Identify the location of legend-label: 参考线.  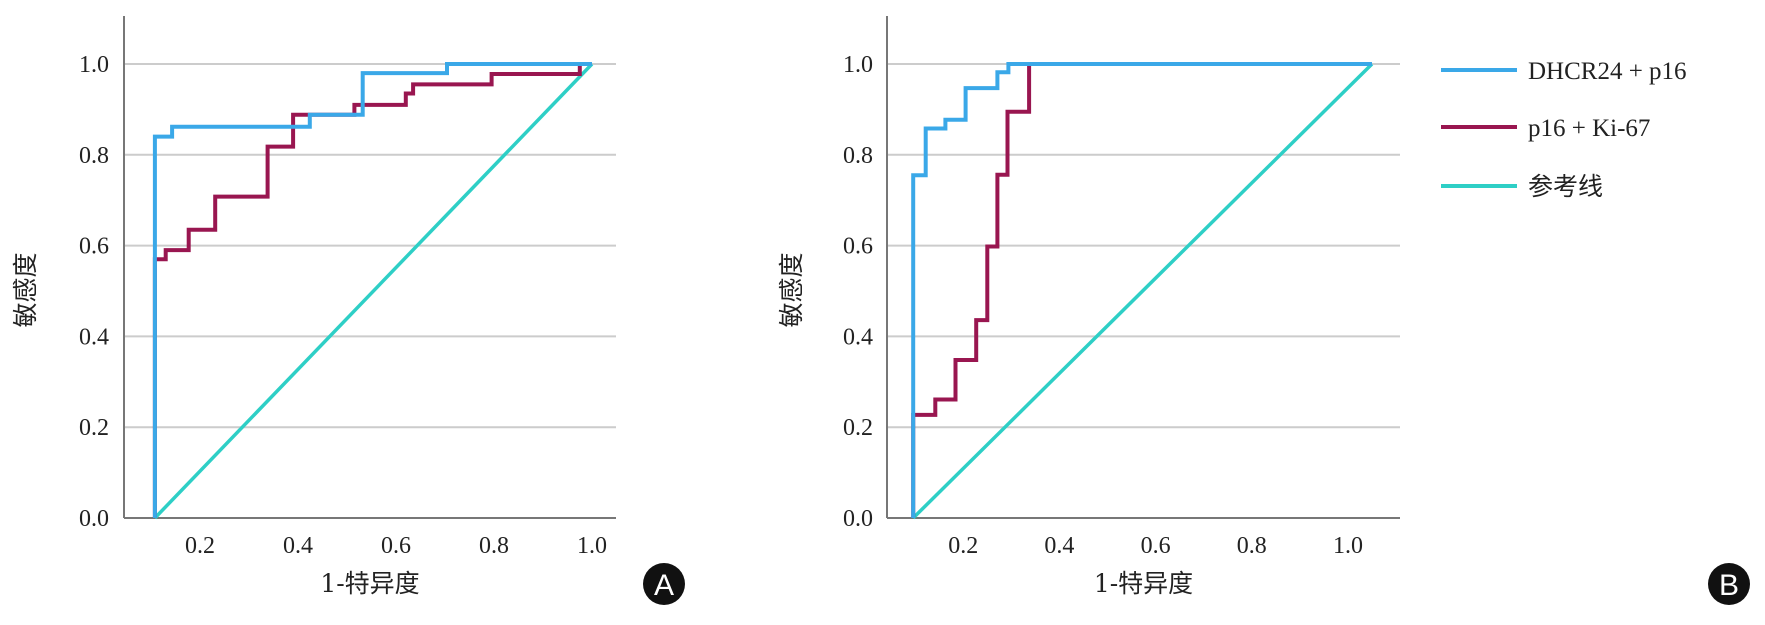
(1565, 187).